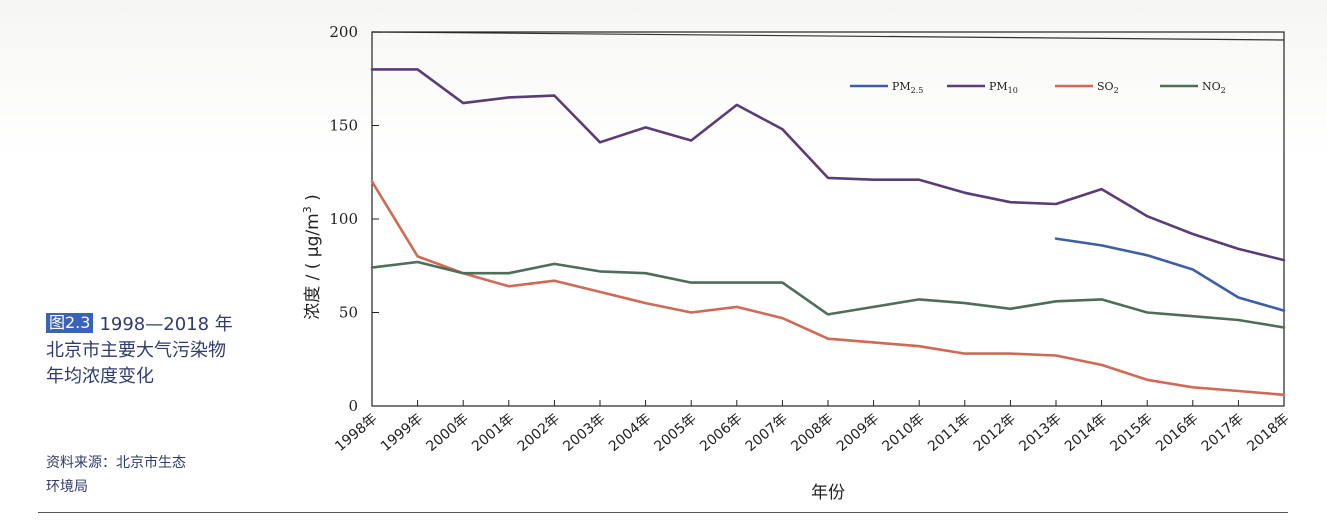  Describe the element at coordinates (136, 350) in the screenshot. I see `caption-line-2: 北京市主要大气污染物` at that location.